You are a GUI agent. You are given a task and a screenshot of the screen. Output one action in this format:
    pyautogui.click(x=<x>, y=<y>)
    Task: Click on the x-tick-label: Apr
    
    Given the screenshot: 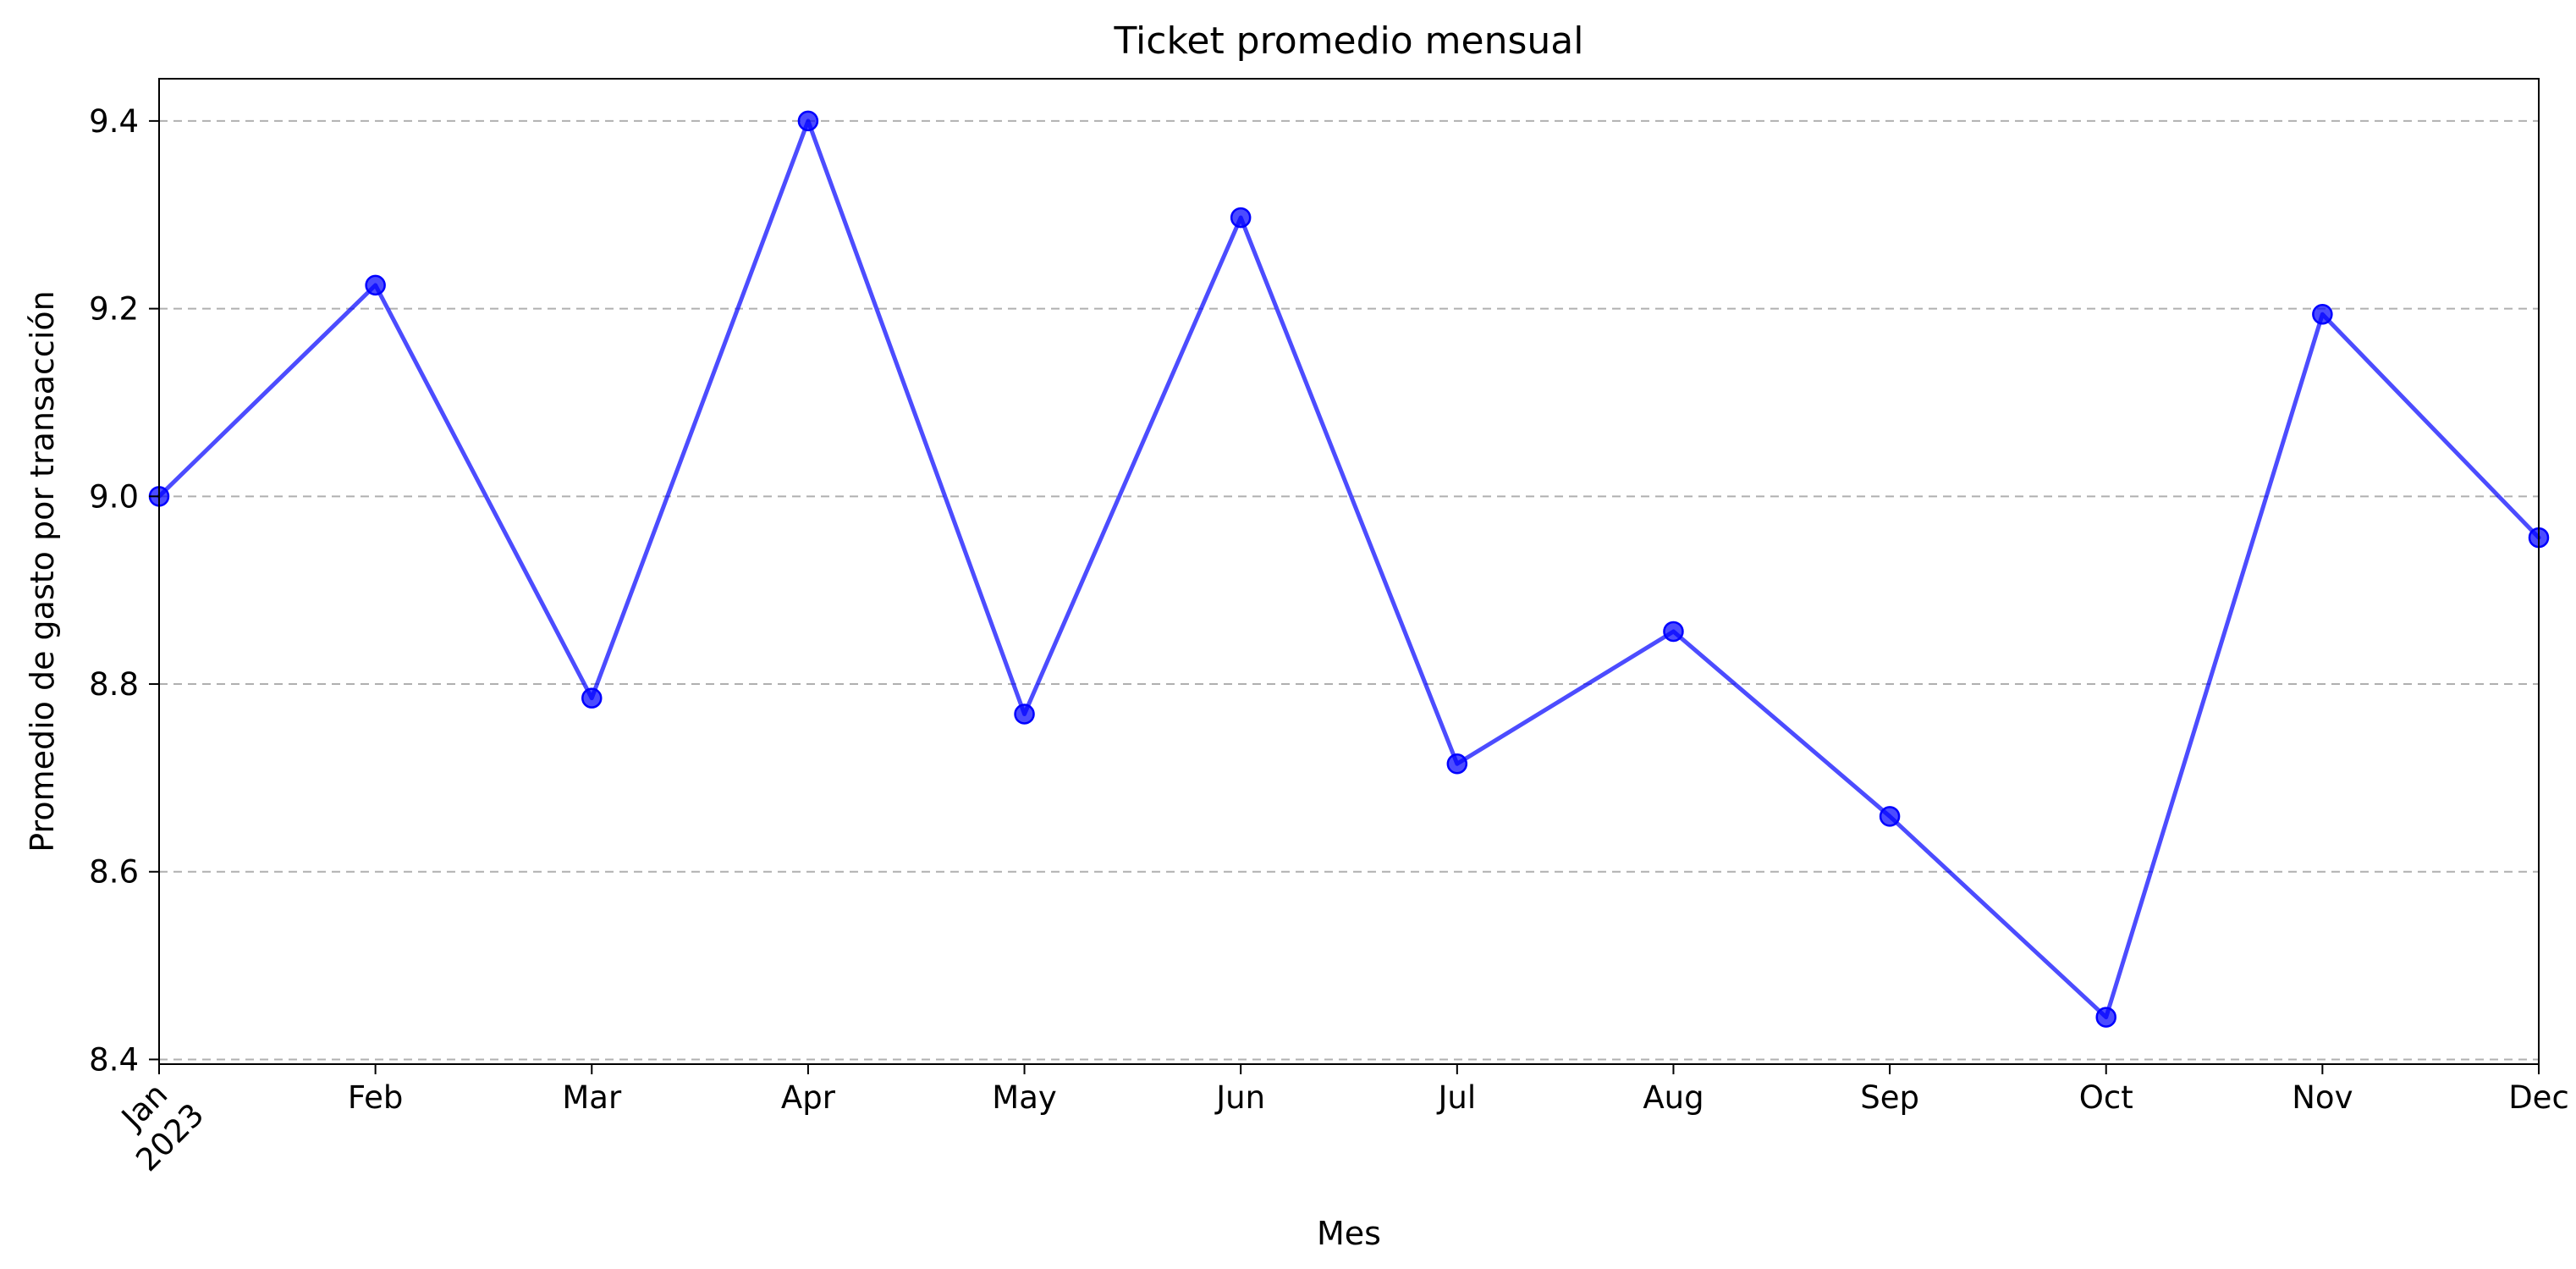 What is the action you would take?
    pyautogui.click(x=808, y=1097)
    